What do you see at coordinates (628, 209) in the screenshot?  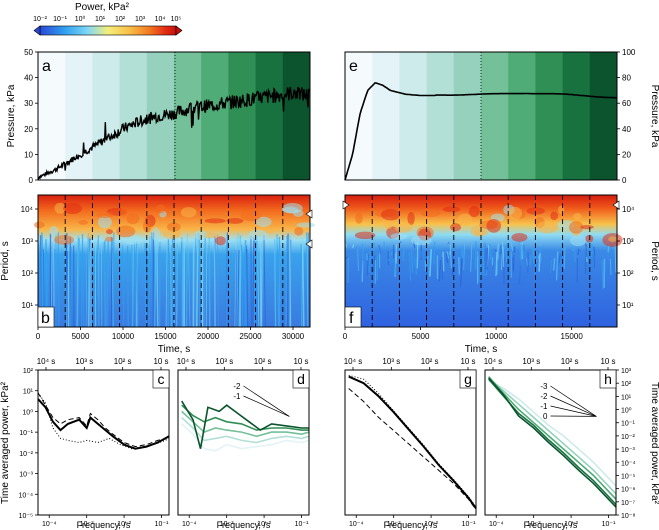 I see `ytick-label: 10⁴` at bounding box center [628, 209].